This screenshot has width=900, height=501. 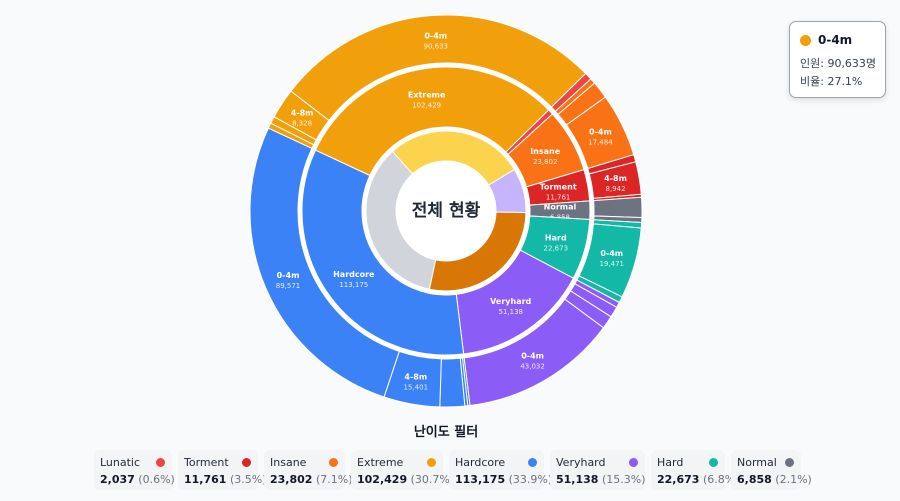 I want to click on tooltip-title: 0-4m, so click(x=835, y=40).